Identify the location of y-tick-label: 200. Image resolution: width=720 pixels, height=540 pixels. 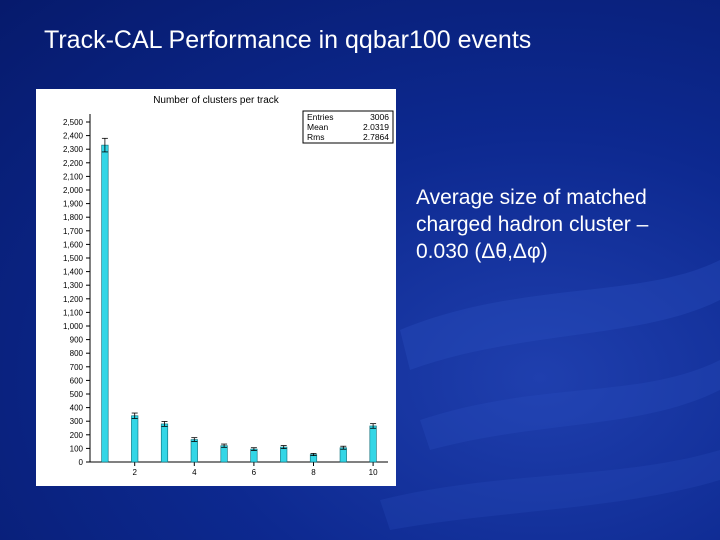
(77, 435).